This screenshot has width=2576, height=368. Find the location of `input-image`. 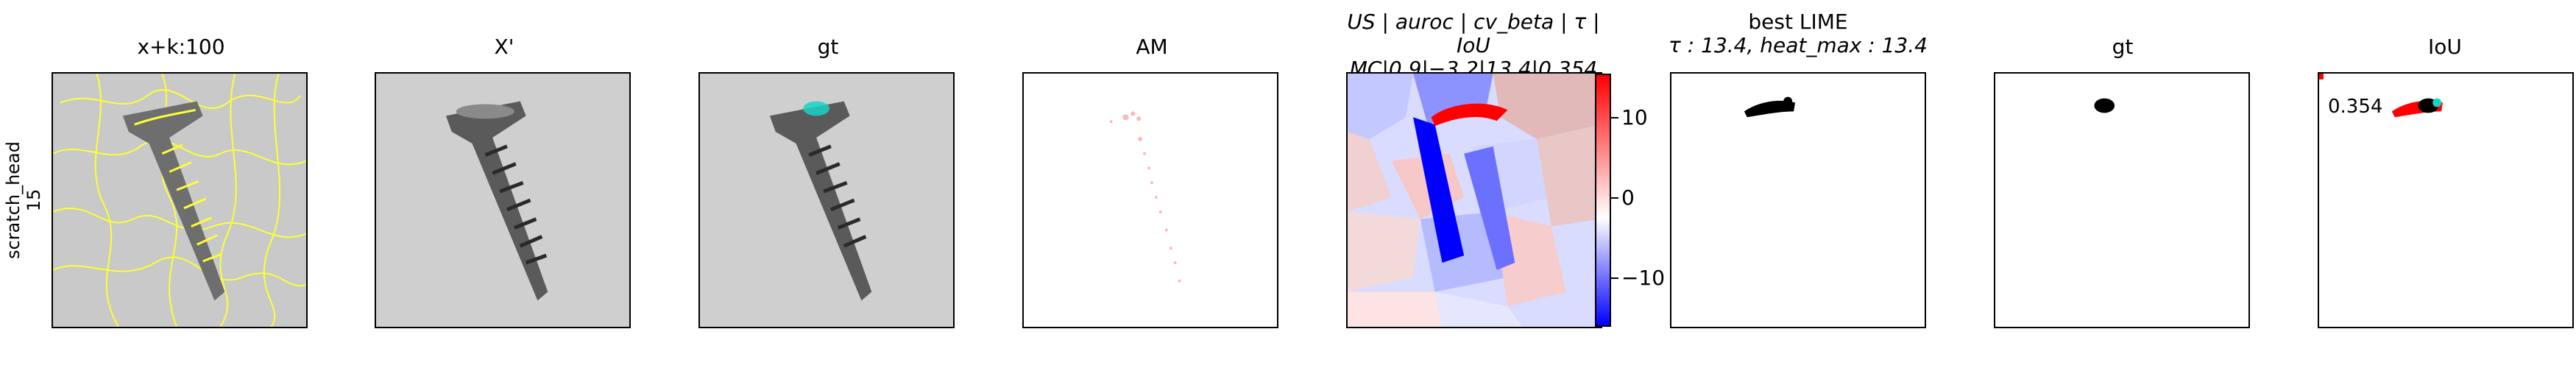

input-image is located at coordinates (503, 200).